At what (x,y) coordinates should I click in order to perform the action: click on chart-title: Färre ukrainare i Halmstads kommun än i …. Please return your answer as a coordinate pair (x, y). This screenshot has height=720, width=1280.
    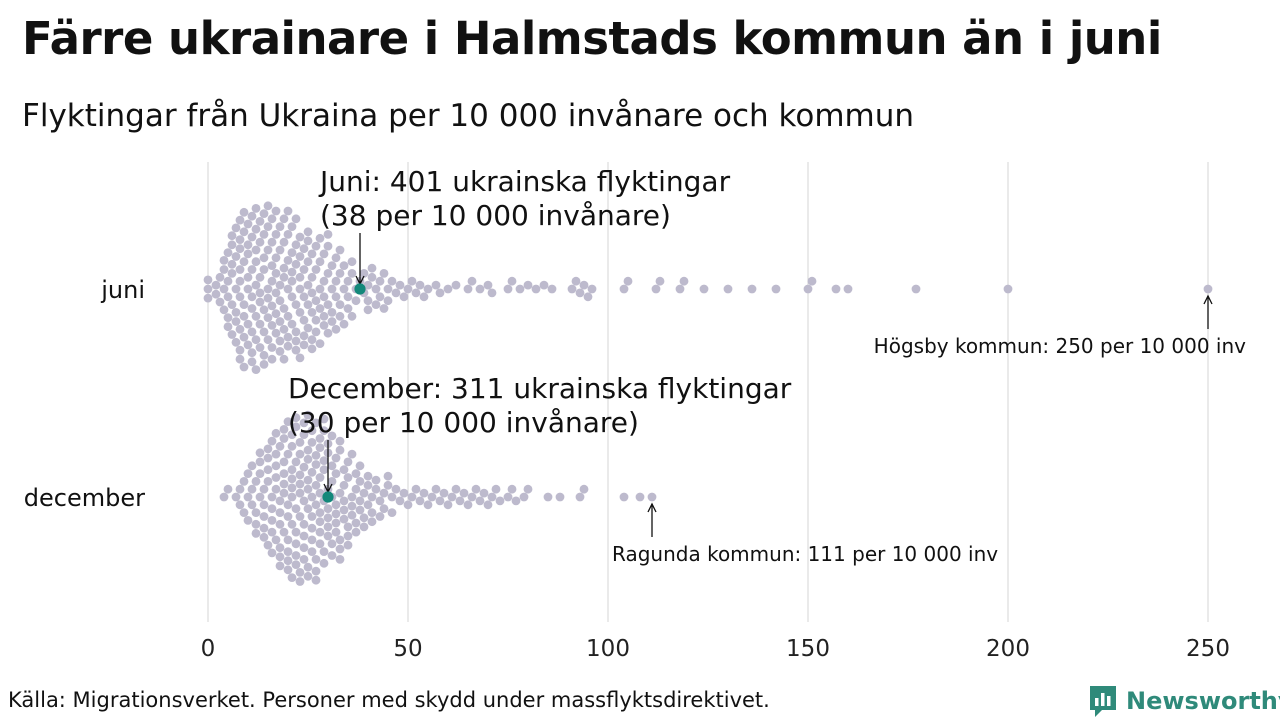
    Looking at the image, I should click on (592, 38).